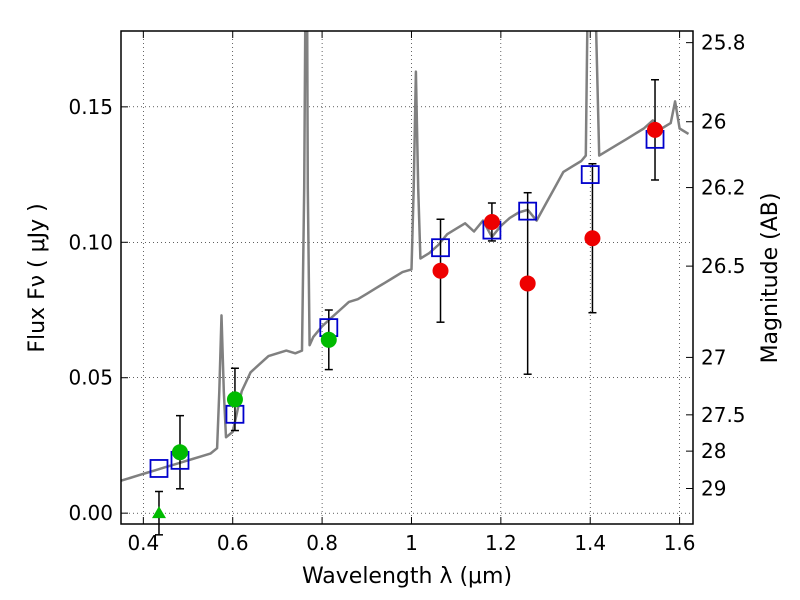  Describe the element at coordinates (37, 277) in the screenshot. I see `y-axis-label: Flux Fν ( μJy )` at that location.